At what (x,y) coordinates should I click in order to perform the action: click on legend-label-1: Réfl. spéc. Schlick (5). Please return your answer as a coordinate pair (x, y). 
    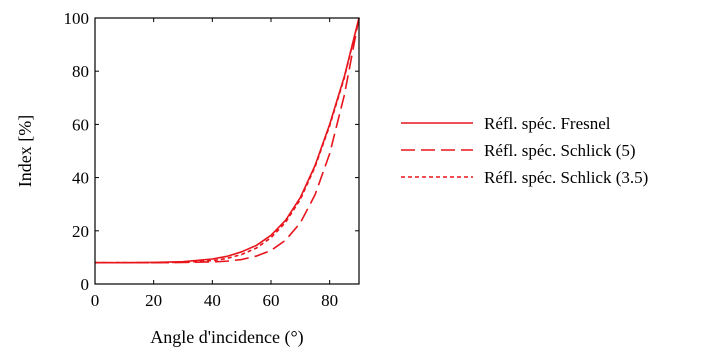
    Looking at the image, I should click on (560, 150).